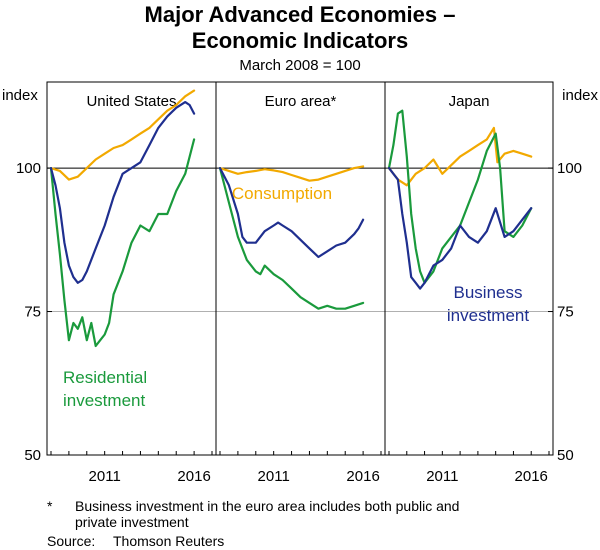  What do you see at coordinates (300, 40) in the screenshot?
I see `chart-title-line-2: Economic Indicators` at bounding box center [300, 40].